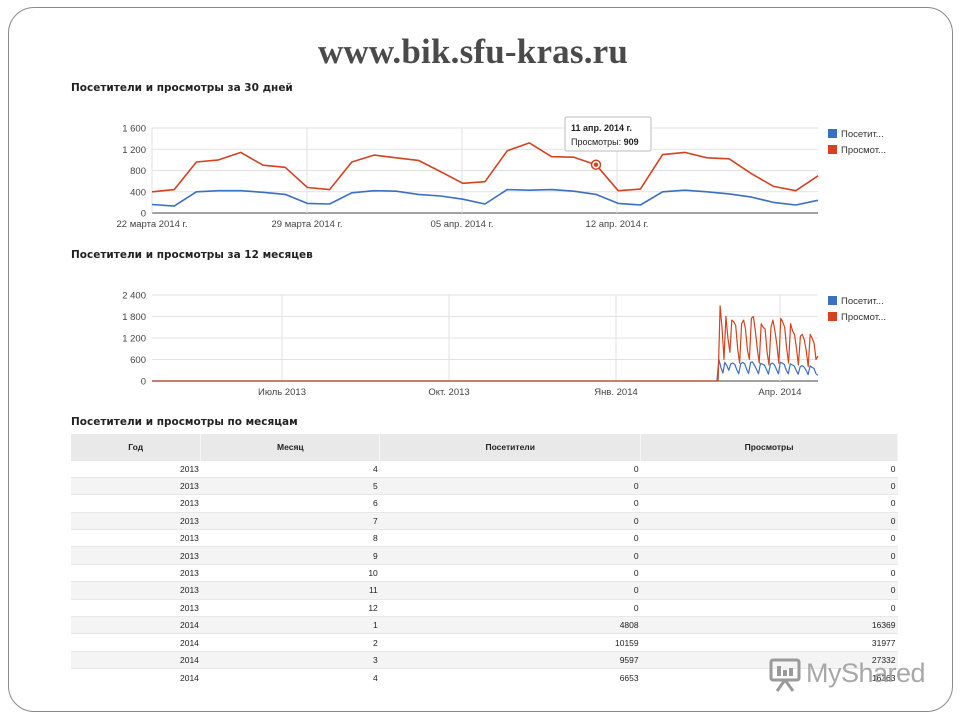 This screenshot has width=960, height=720. What do you see at coordinates (134, 129) in the screenshot?
I see `chart30-ytick-label: 1 600` at bounding box center [134, 129].